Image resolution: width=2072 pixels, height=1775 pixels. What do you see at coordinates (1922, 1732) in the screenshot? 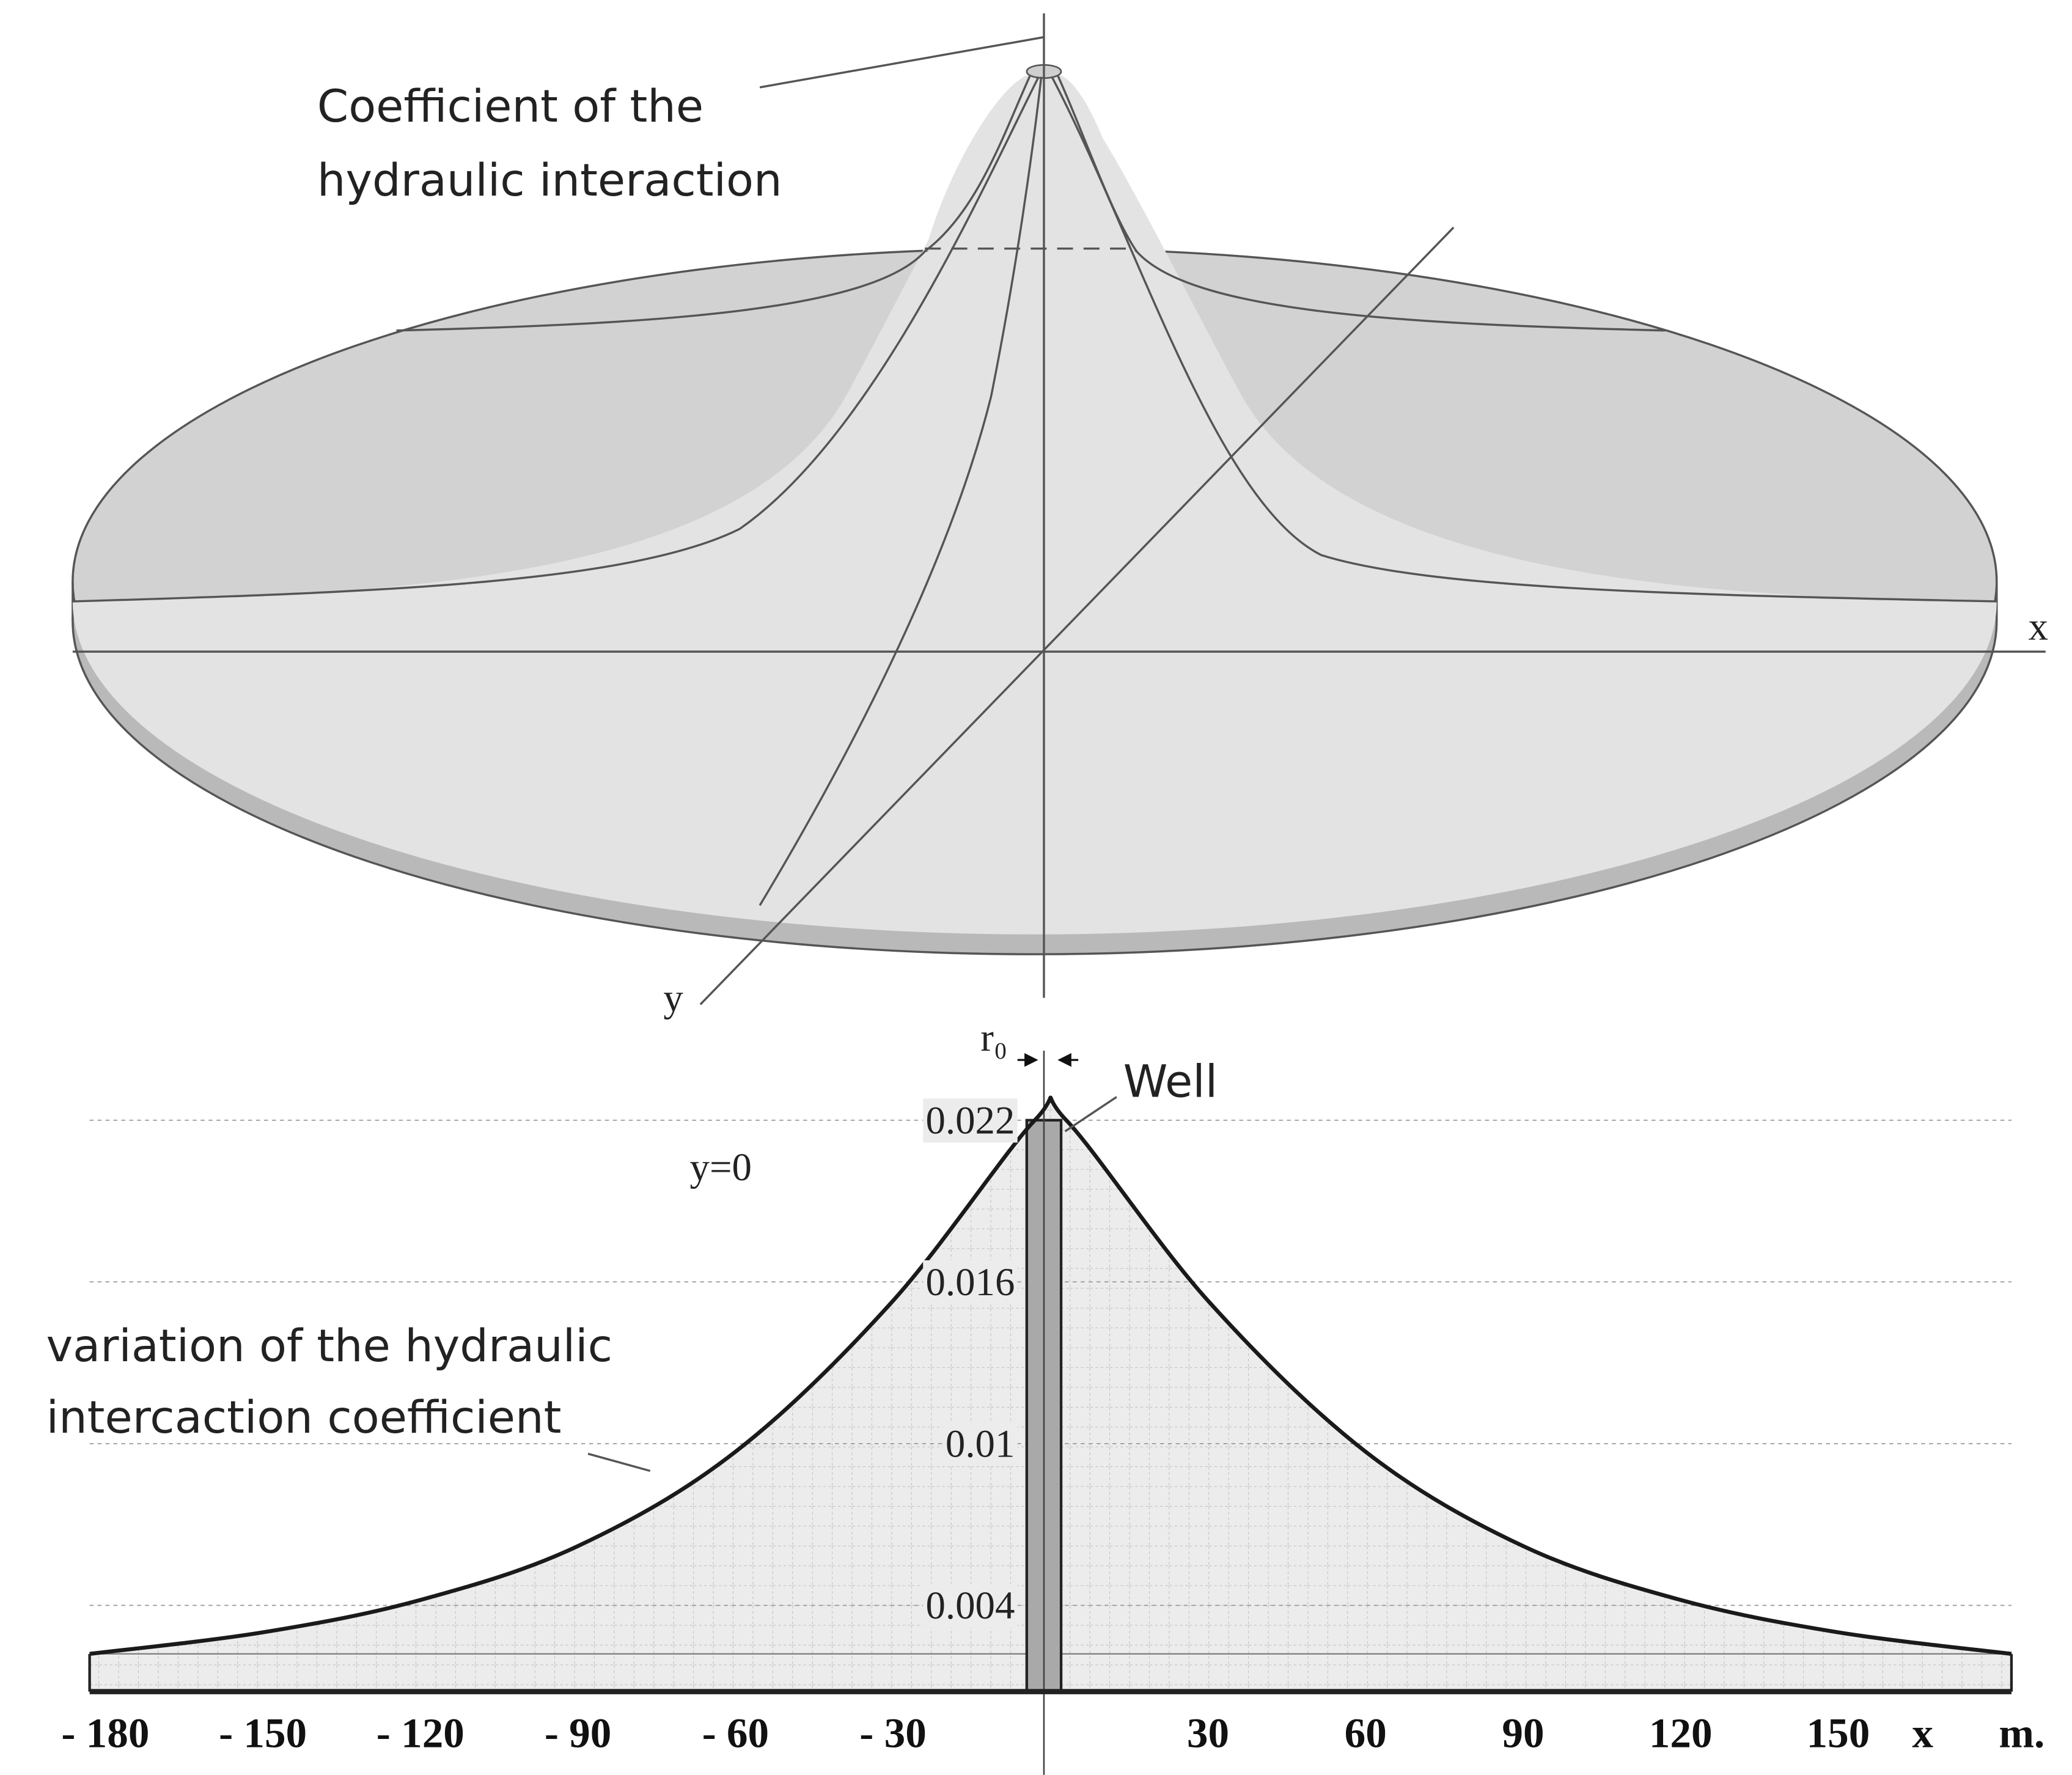
I see `x-axis-label: x` at bounding box center [1922, 1732].